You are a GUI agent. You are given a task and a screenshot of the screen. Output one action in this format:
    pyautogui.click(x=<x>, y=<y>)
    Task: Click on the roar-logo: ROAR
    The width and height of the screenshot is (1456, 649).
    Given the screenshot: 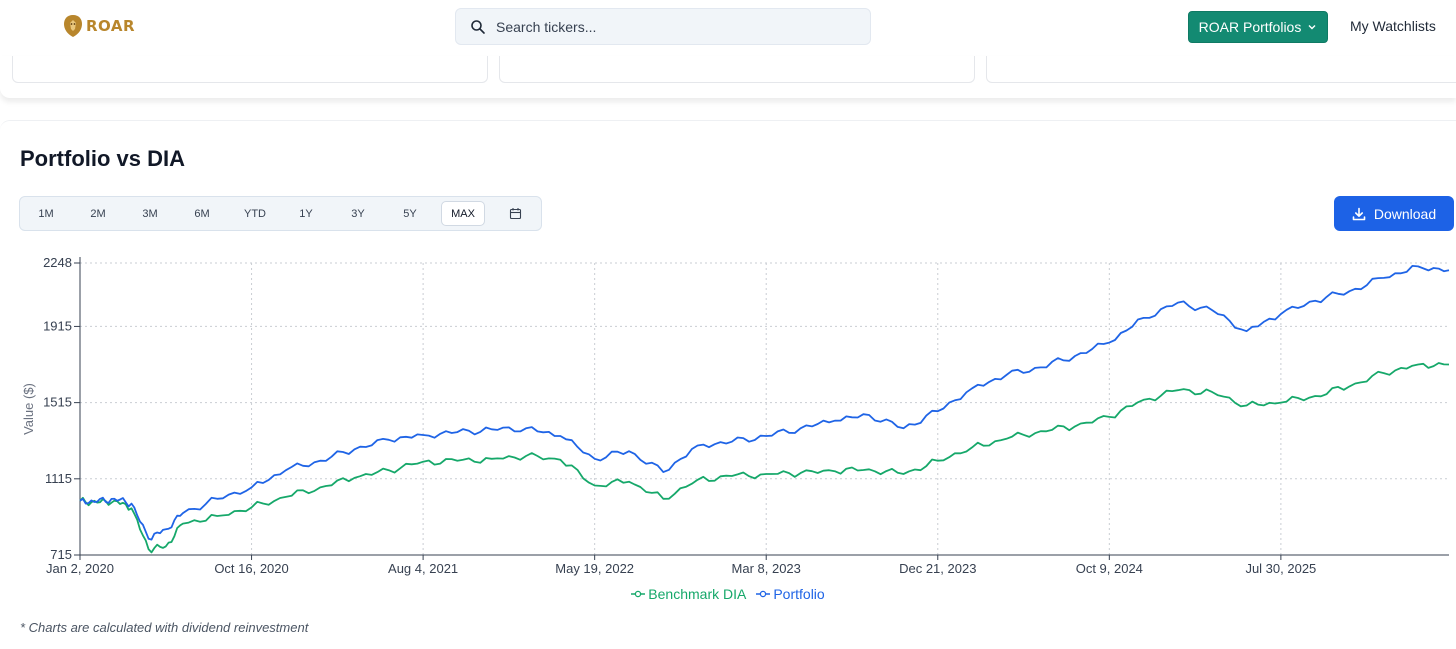 What is the action you would take?
    pyautogui.click(x=98, y=26)
    